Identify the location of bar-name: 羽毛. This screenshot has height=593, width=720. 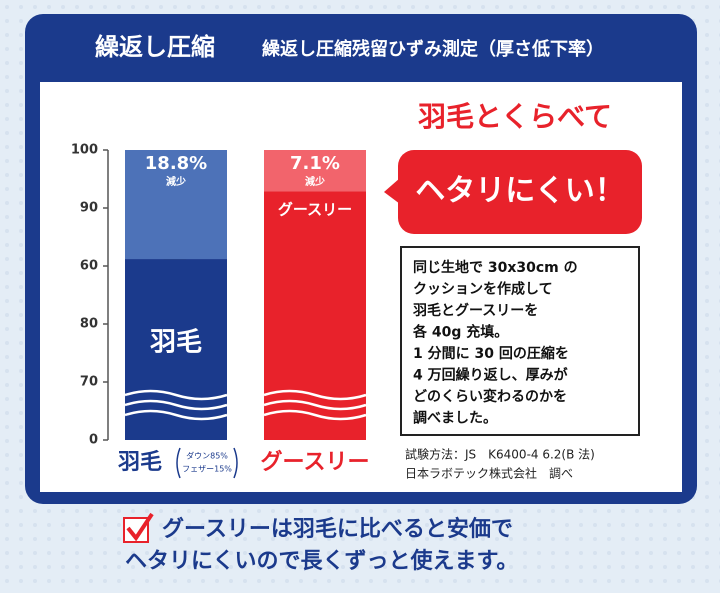
(176, 343).